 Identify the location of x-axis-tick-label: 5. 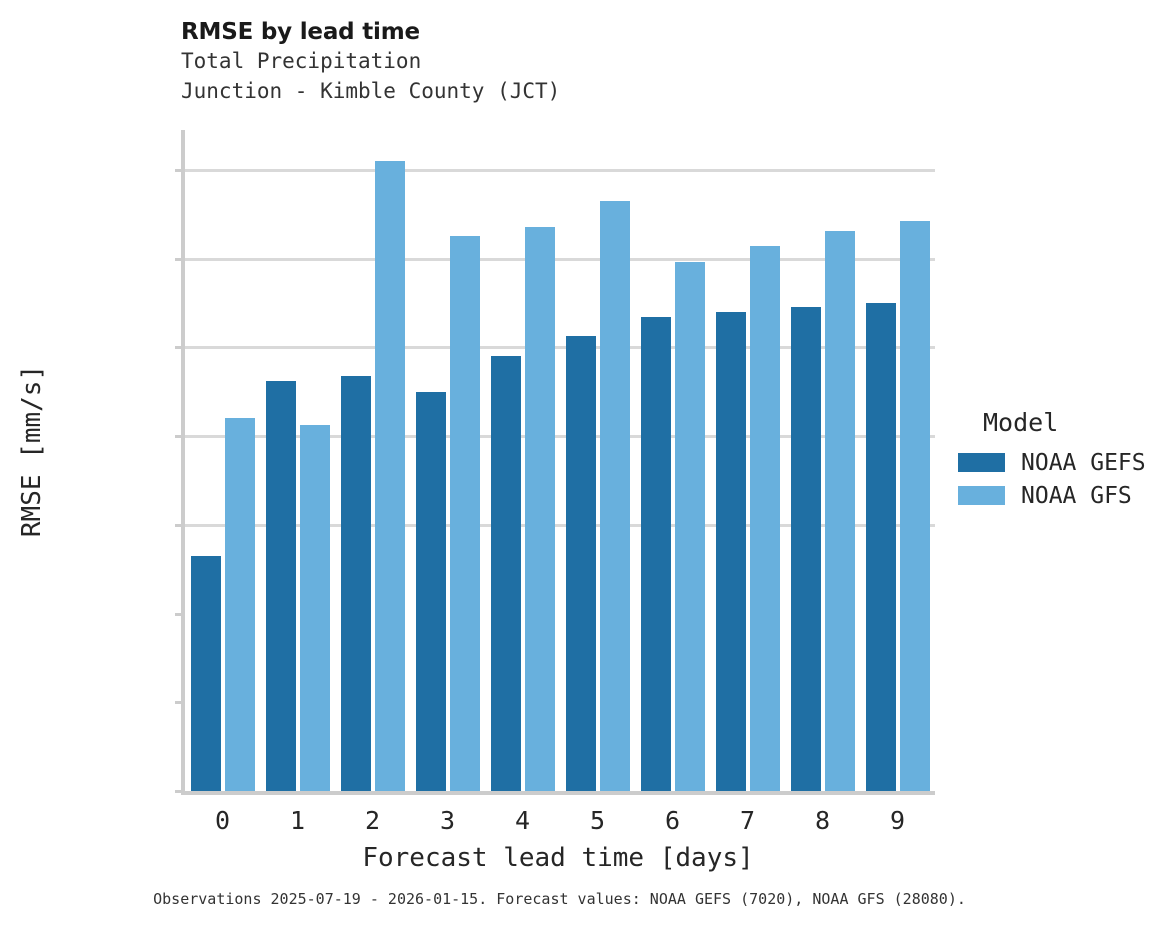
(597, 820).